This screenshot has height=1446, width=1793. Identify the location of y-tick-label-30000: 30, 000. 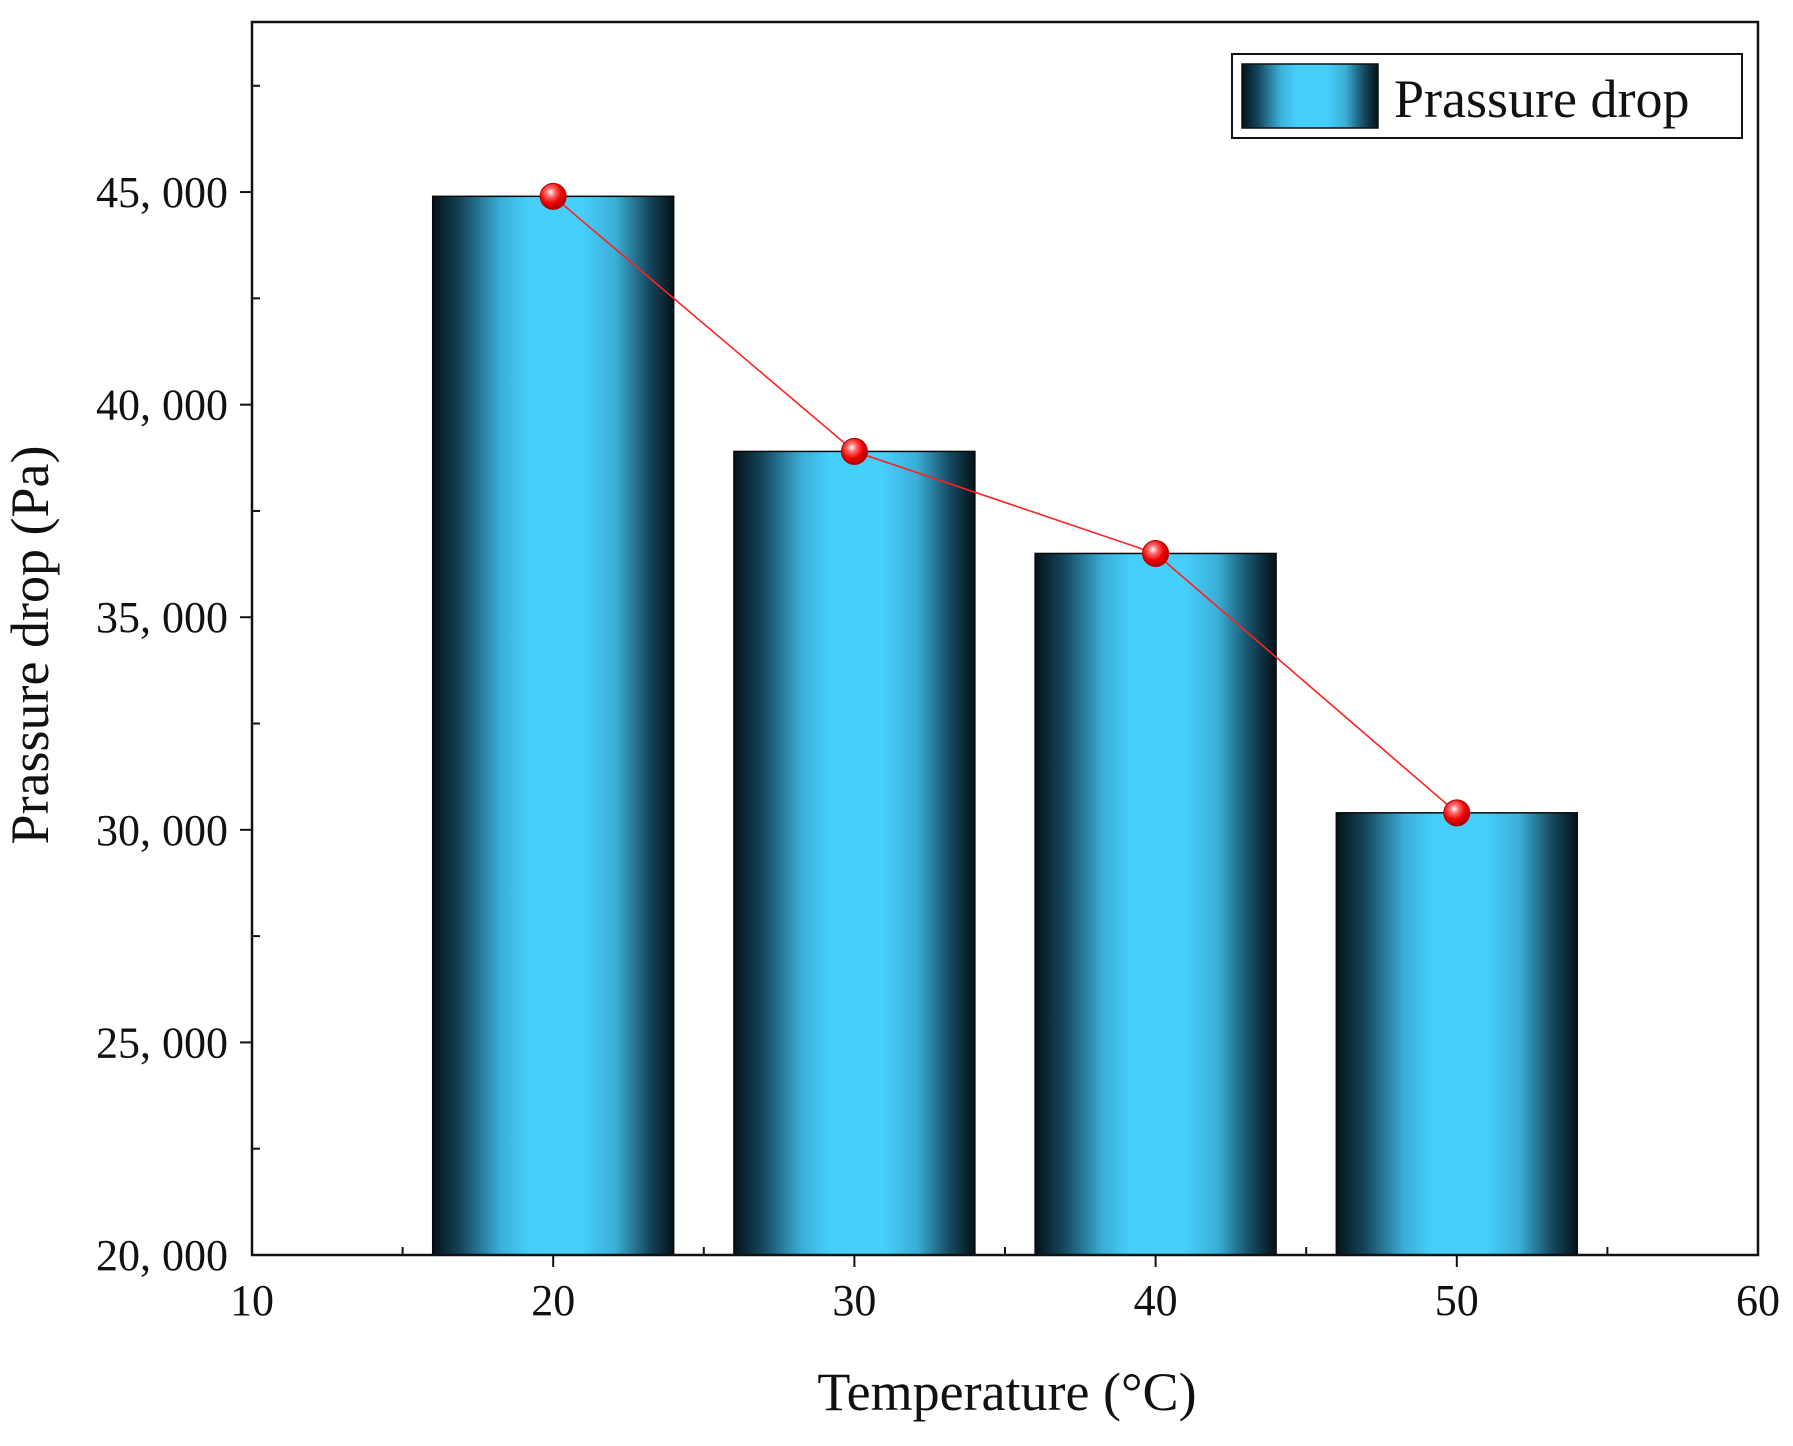
(162, 830).